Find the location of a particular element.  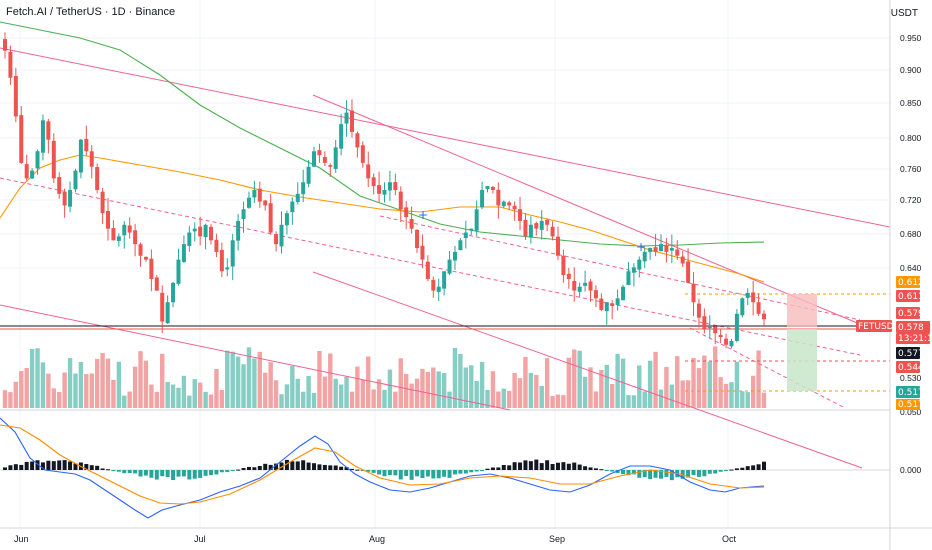

y-tick-label: 0.760 is located at coordinates (911, 169).